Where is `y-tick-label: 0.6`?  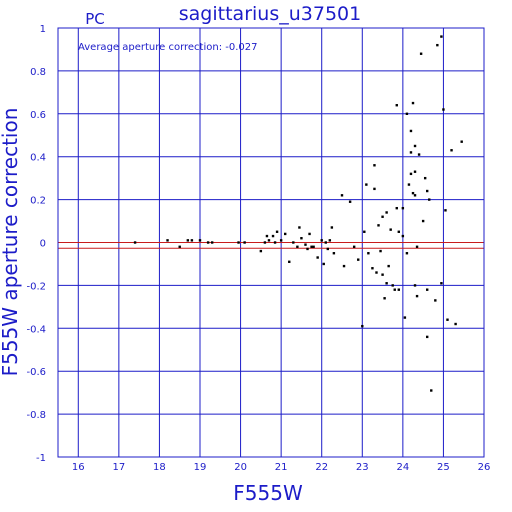
y-tick-label: 0.6 is located at coordinates (38, 115).